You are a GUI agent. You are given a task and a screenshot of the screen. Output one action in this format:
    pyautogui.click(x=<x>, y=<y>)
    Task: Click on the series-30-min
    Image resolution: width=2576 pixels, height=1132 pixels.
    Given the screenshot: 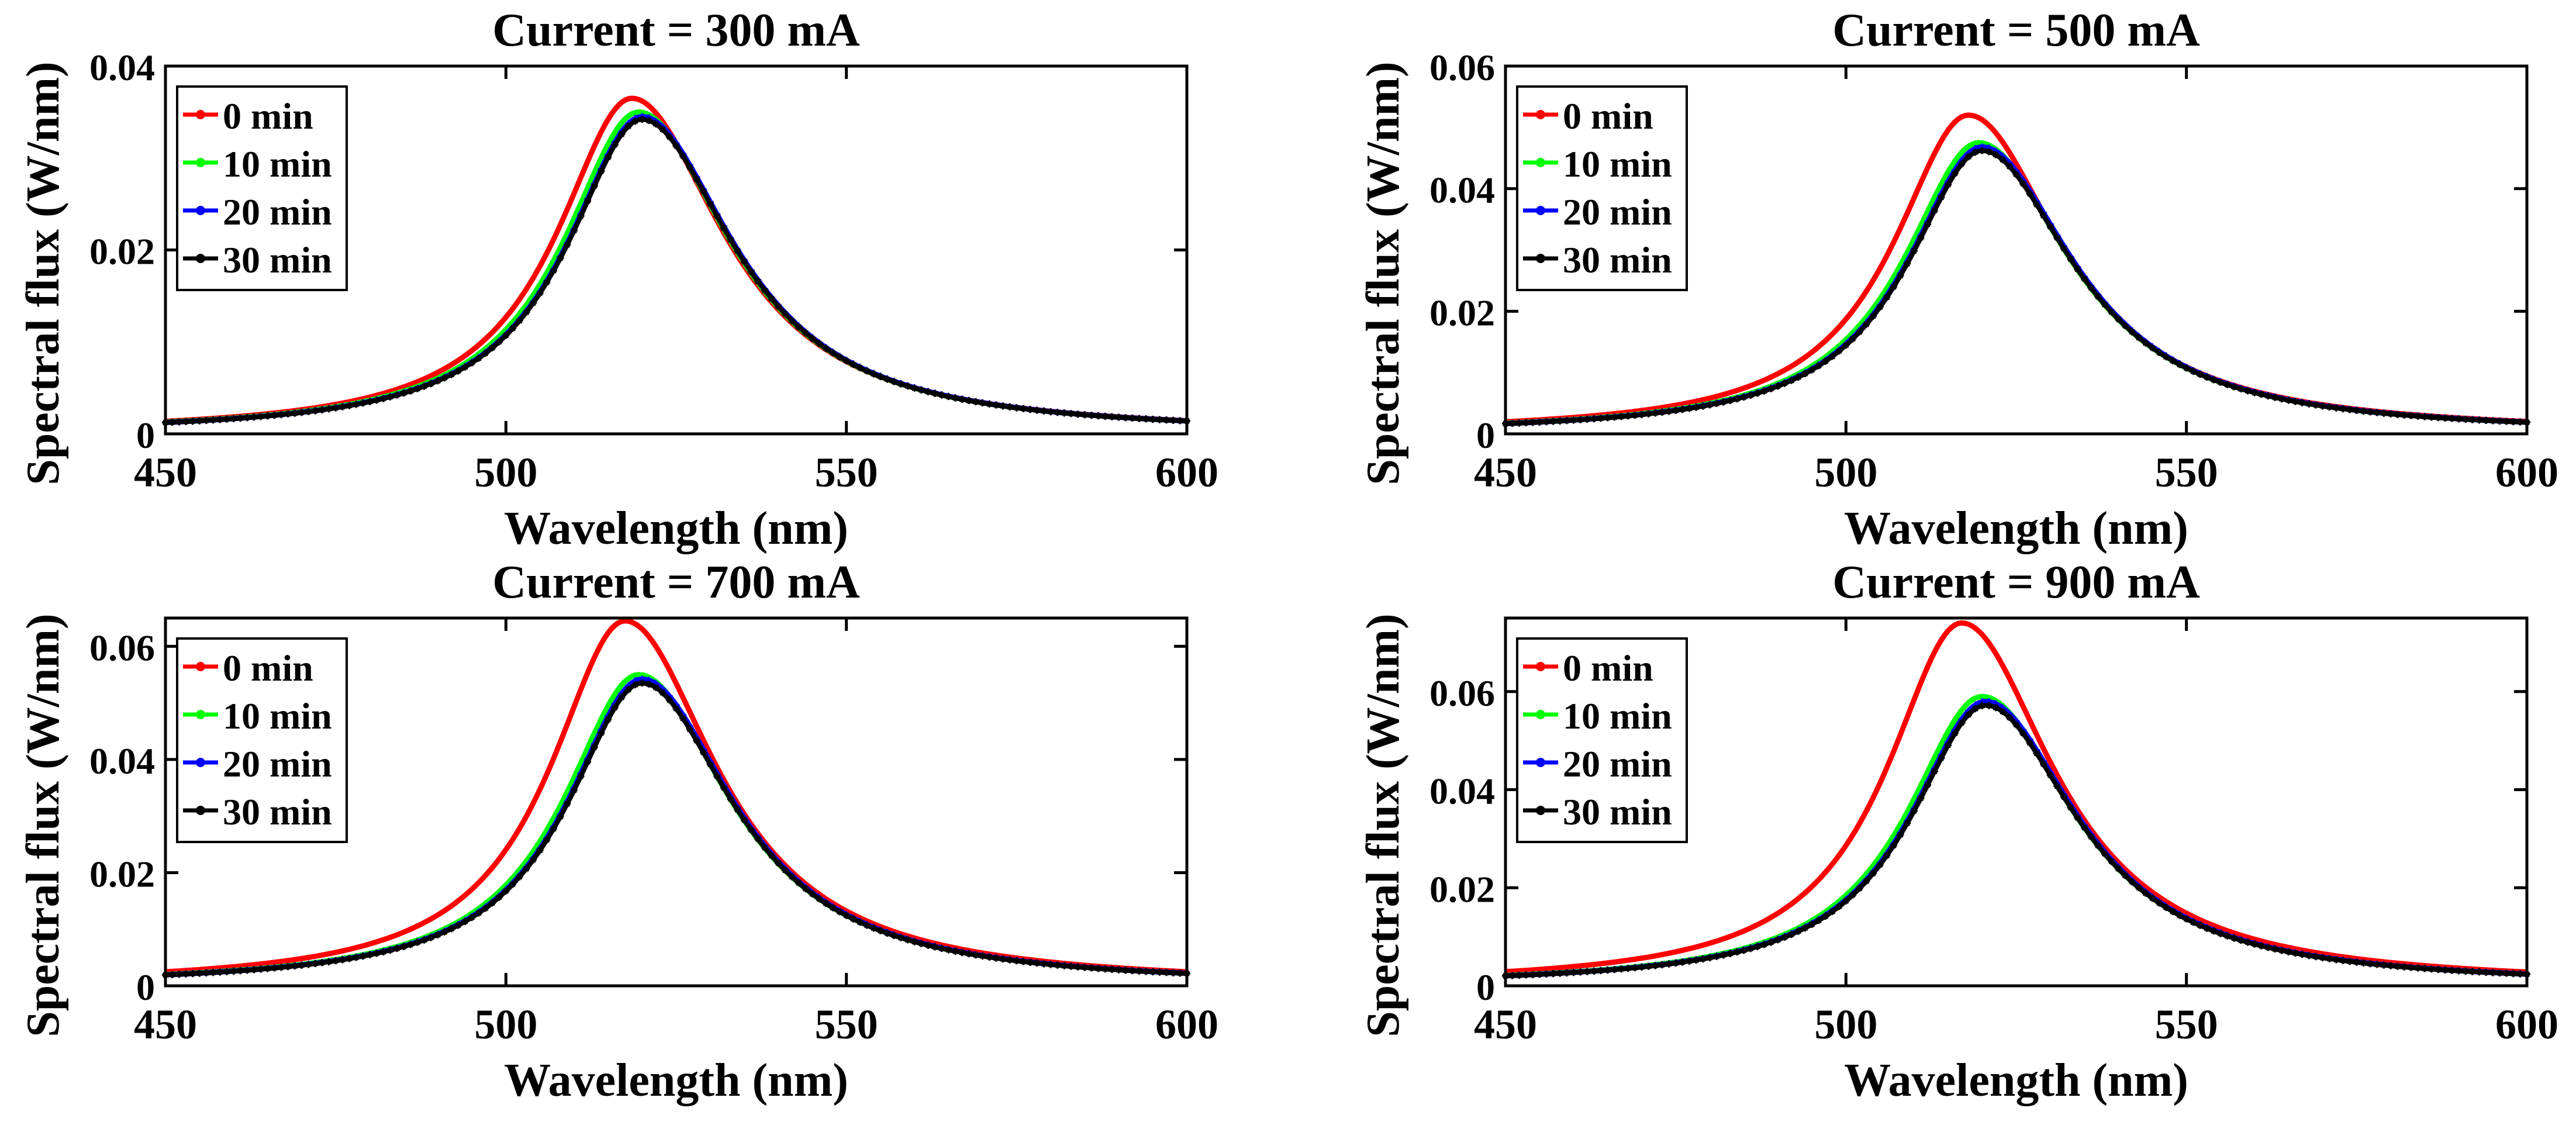 What is the action you would take?
    pyautogui.click(x=676, y=829)
    